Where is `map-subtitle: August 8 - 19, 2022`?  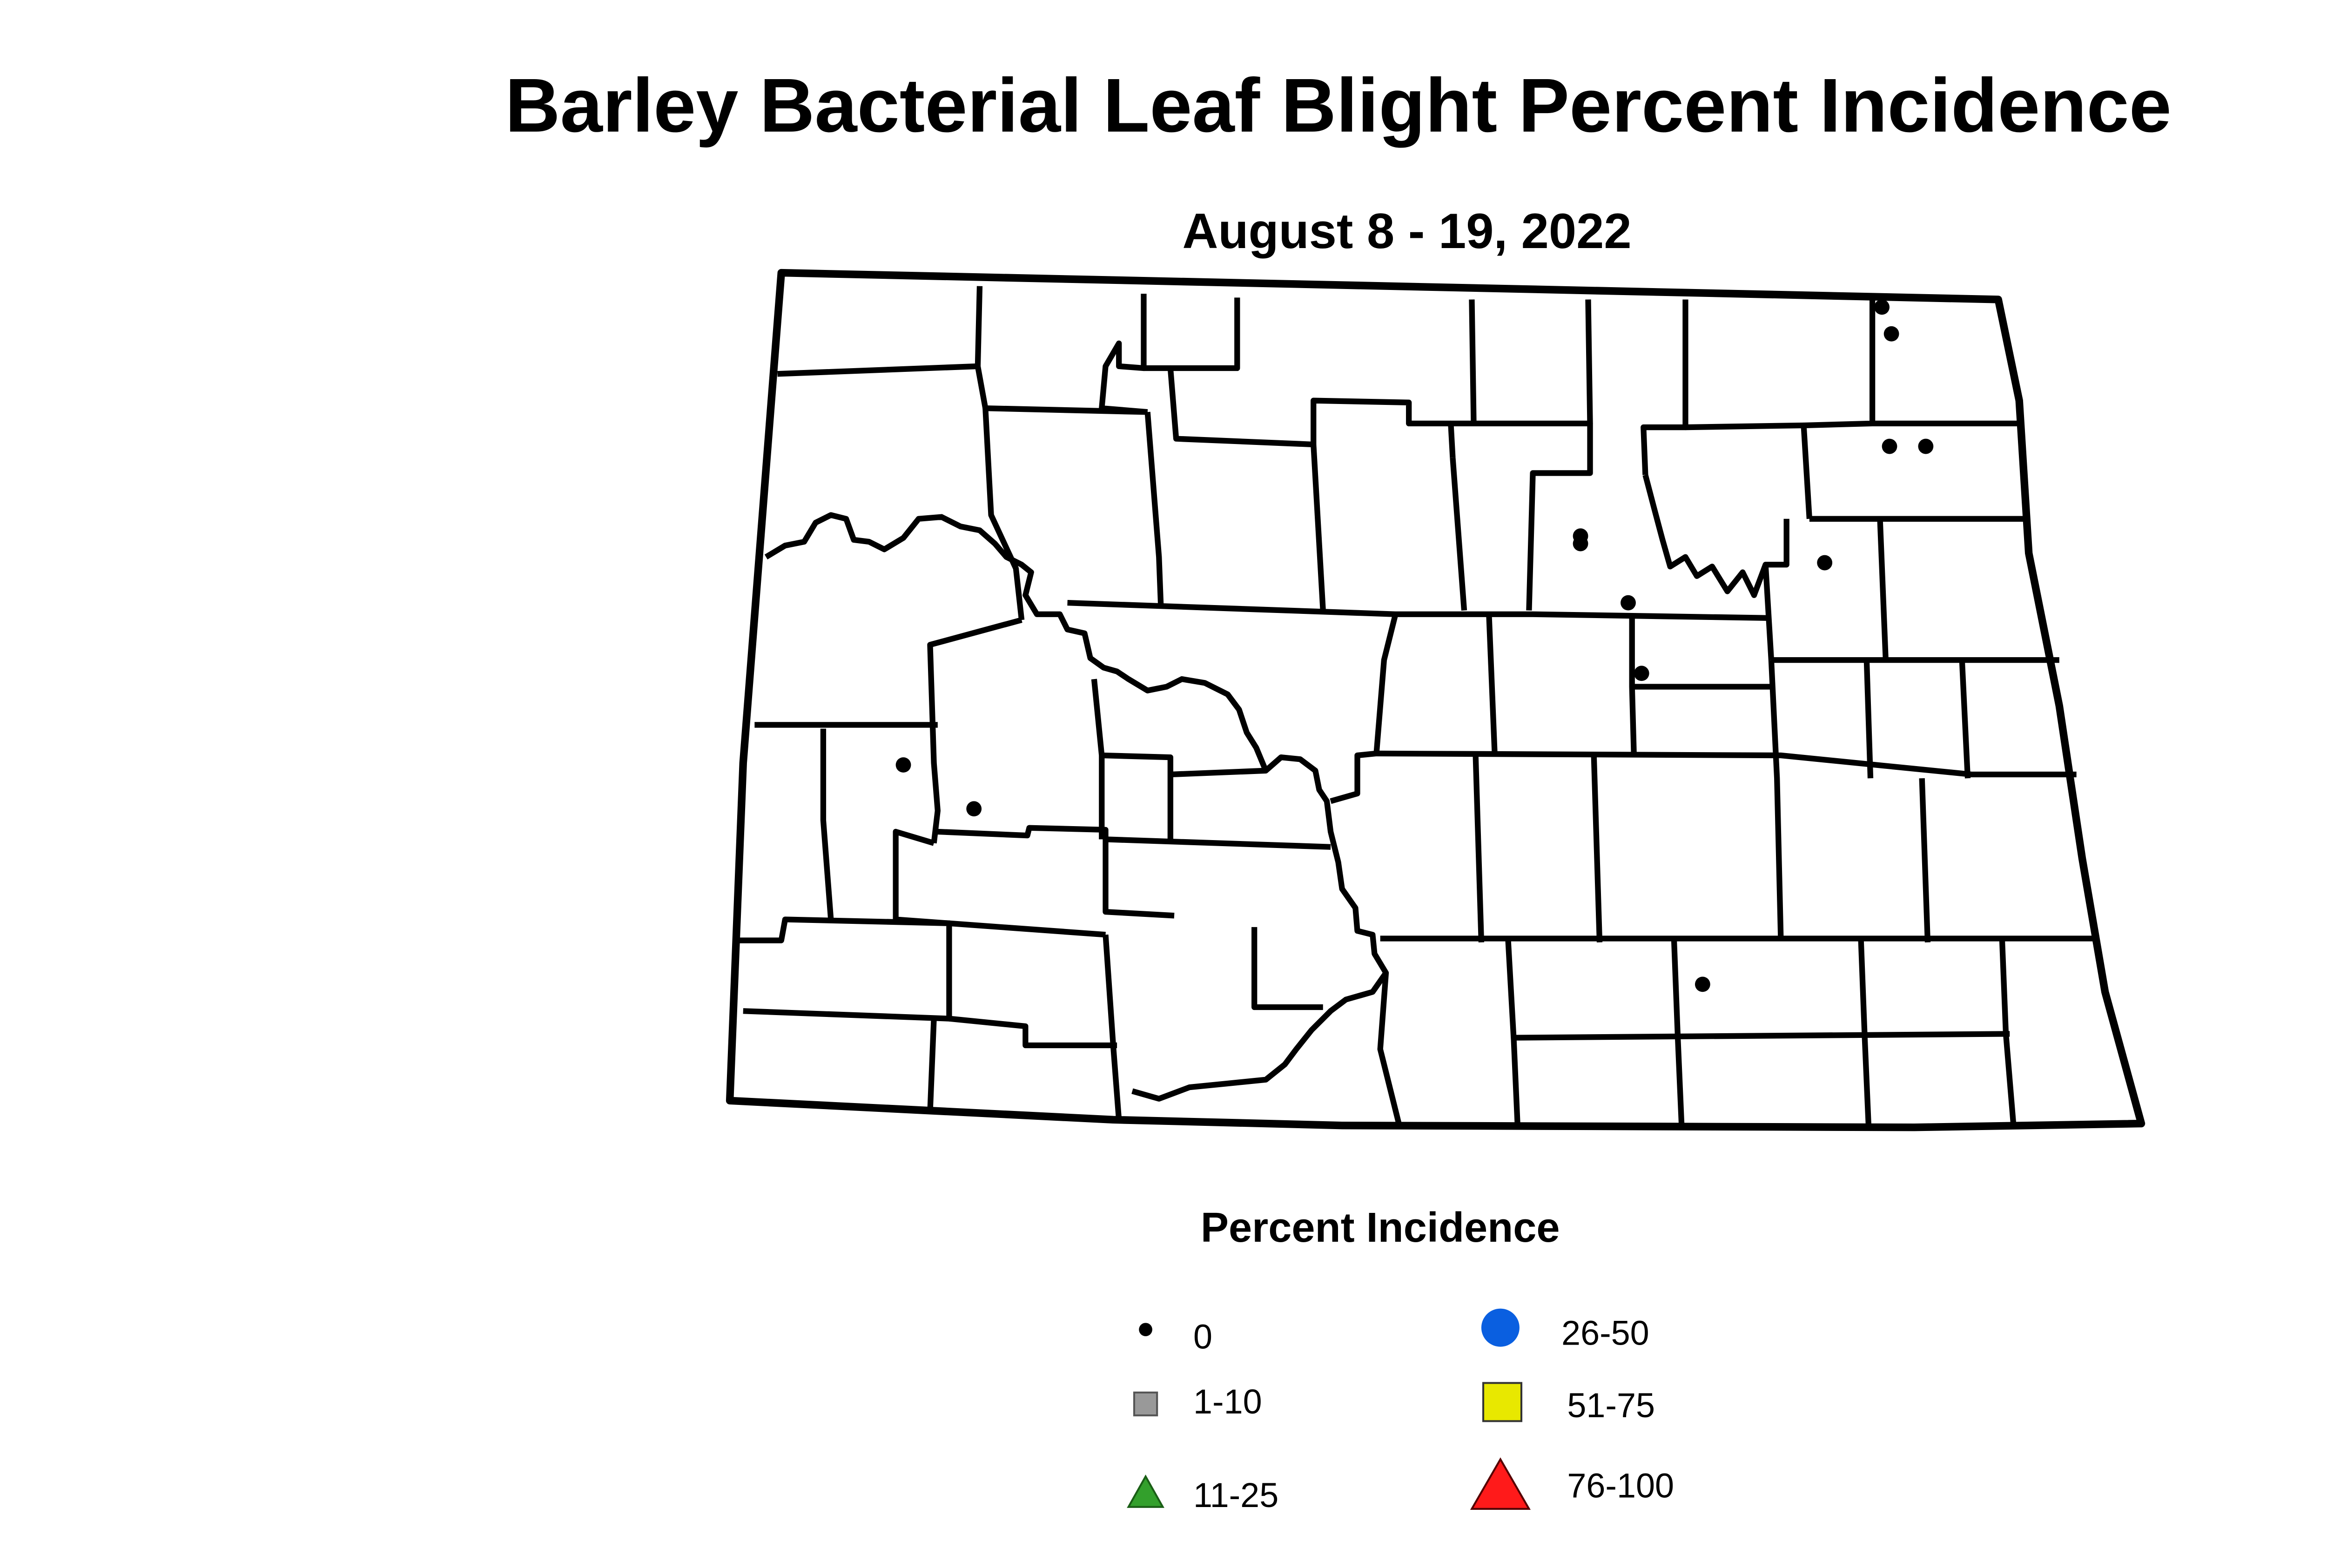
map-subtitle: August 8 - 19, 2022 is located at coordinates (1406, 231).